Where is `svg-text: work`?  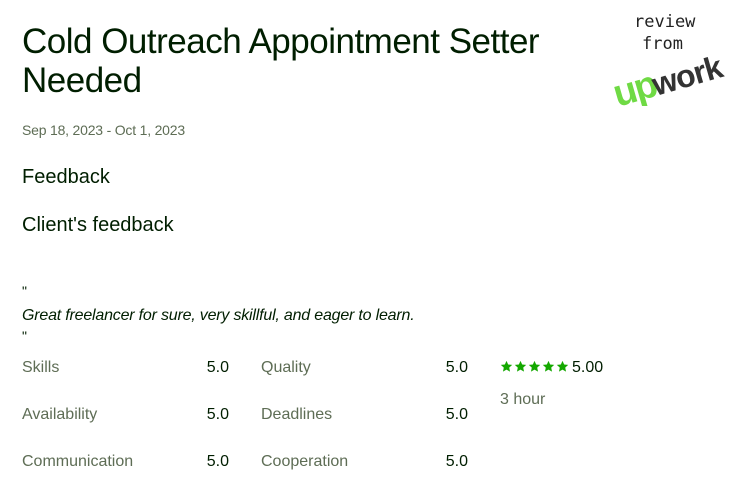 svg-text: work is located at coordinates (687, 75).